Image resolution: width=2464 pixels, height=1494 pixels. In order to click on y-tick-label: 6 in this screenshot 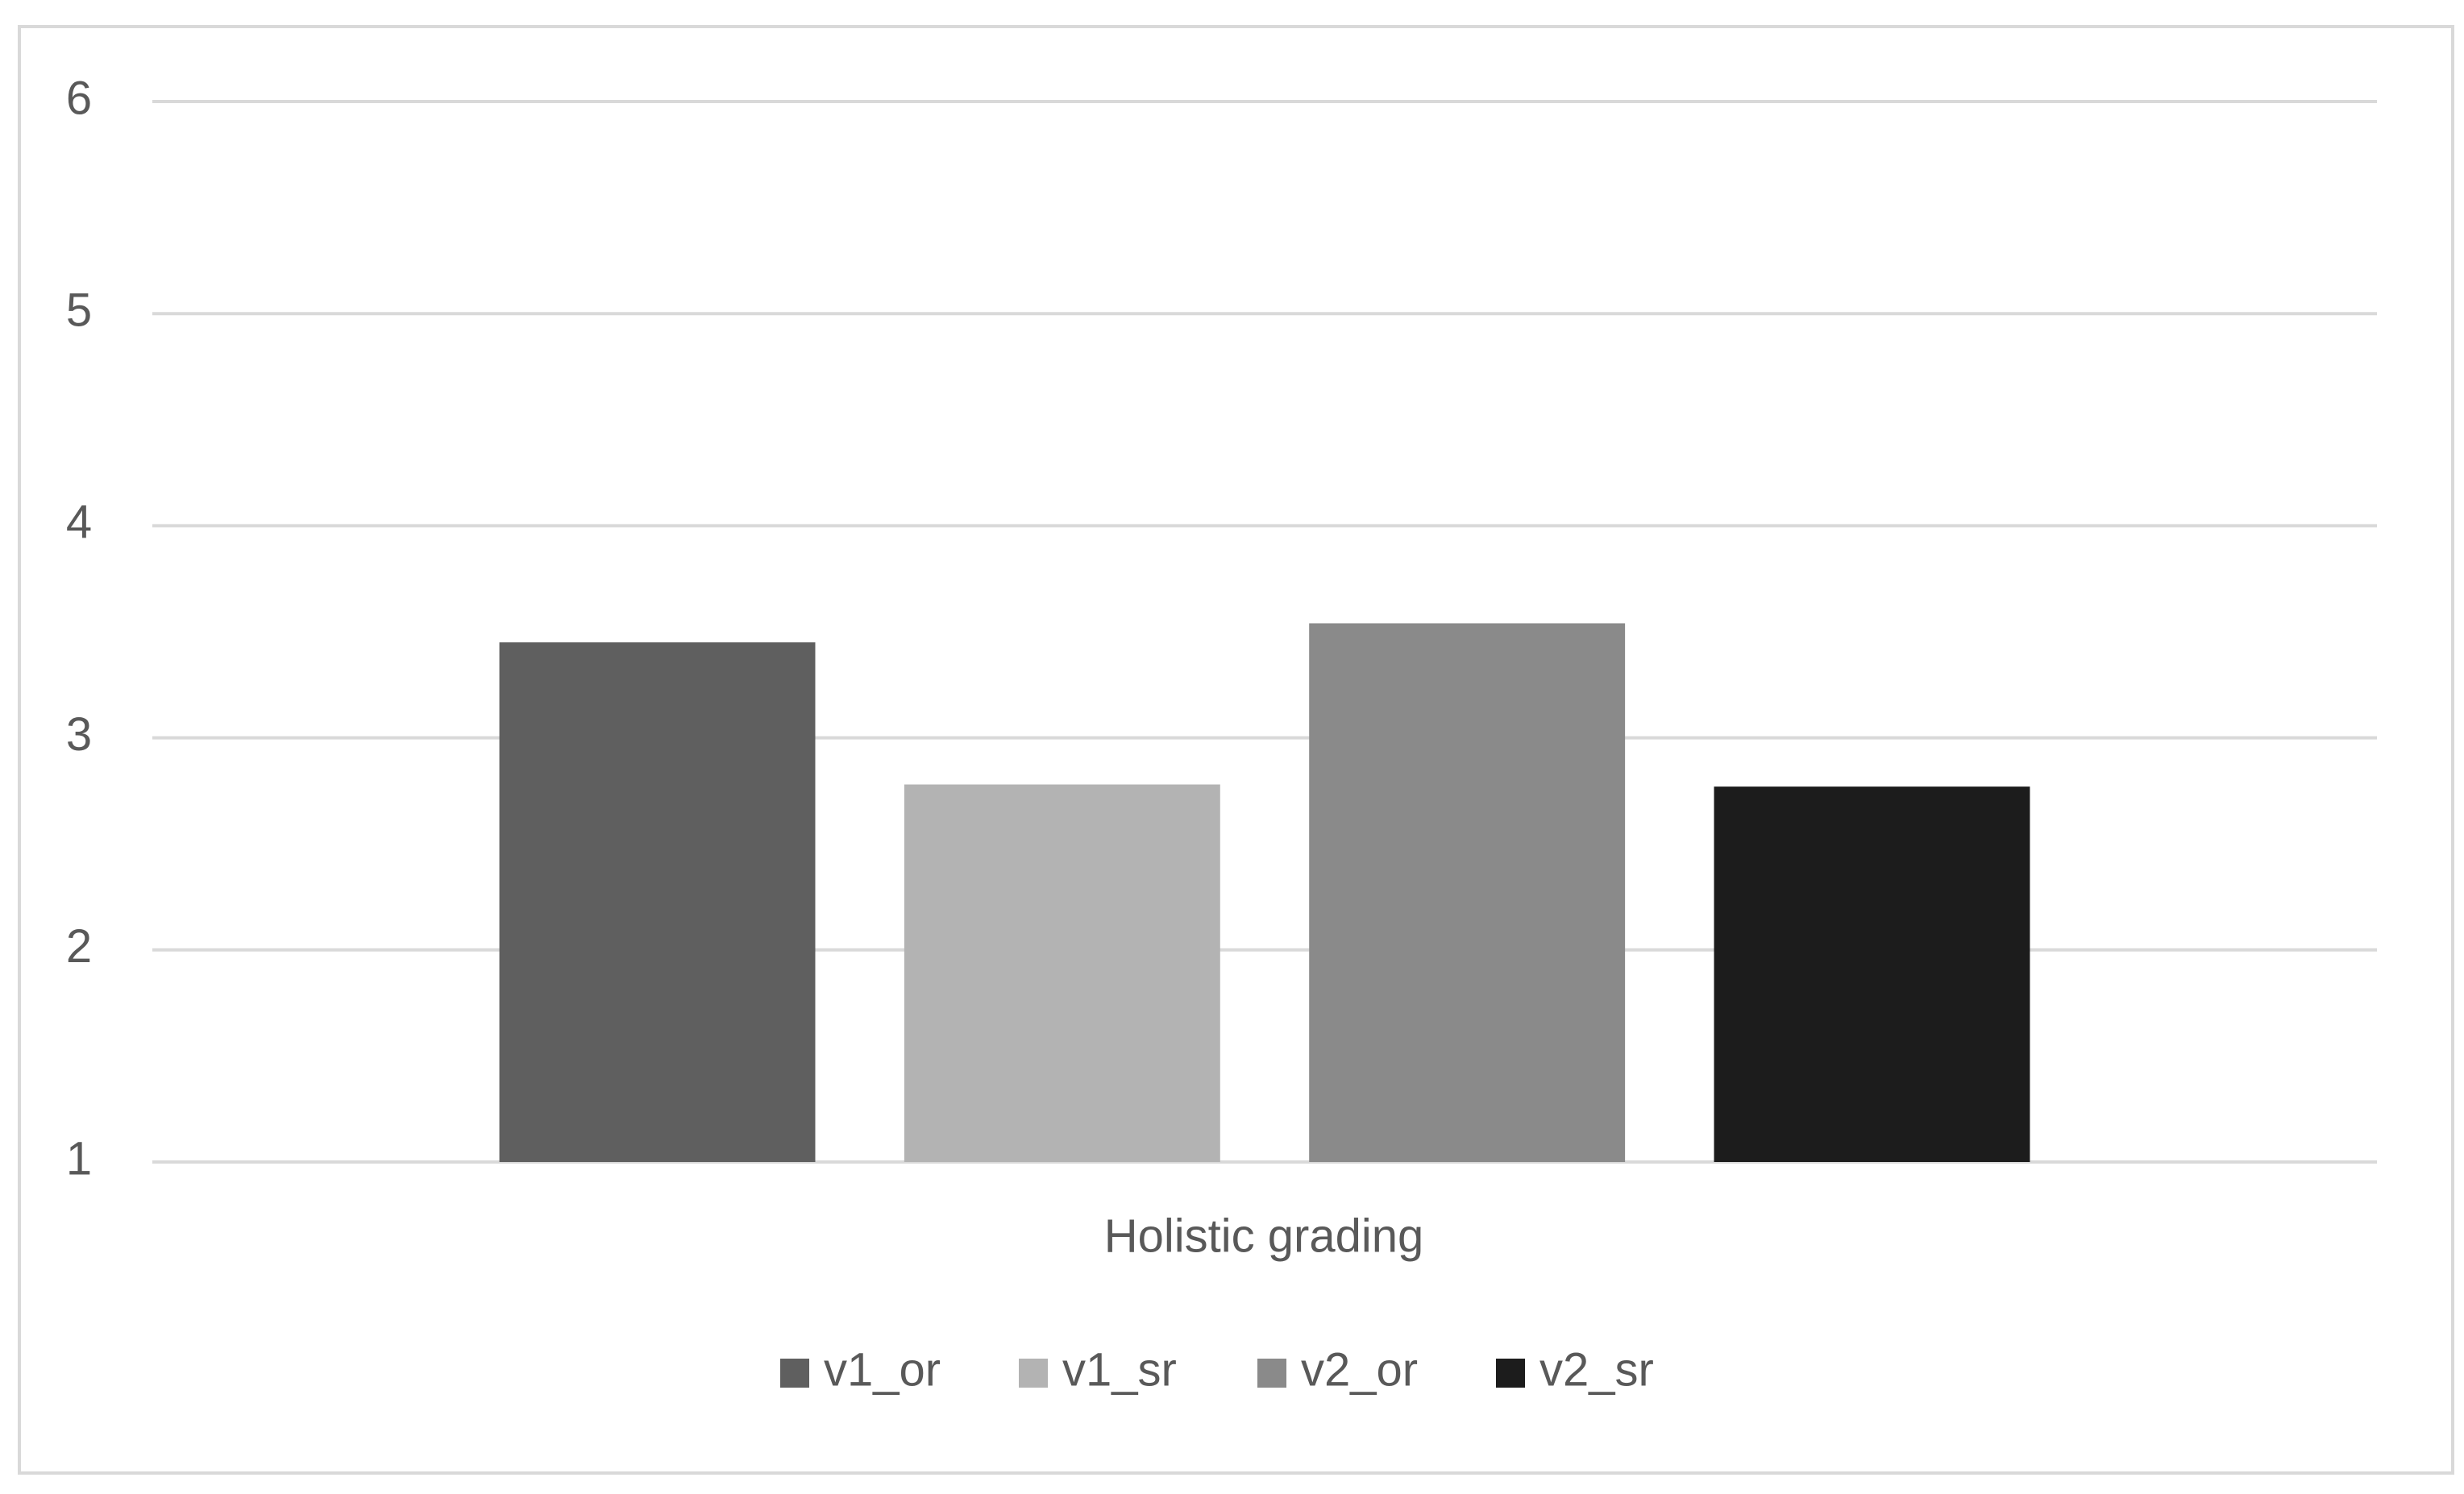, I will do `click(79, 98)`.